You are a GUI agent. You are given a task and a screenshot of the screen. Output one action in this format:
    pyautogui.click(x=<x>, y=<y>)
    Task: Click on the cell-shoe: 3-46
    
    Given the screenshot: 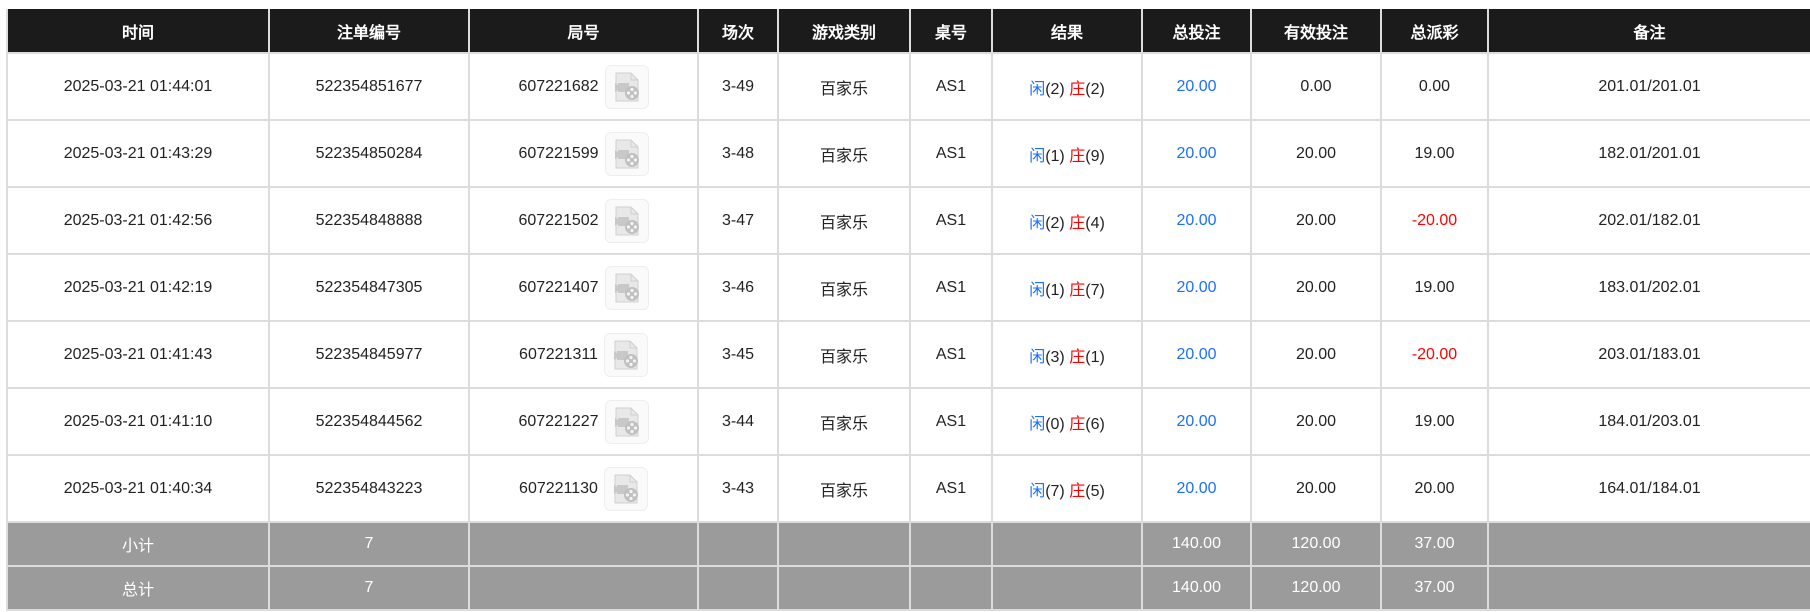 What is the action you would take?
    pyautogui.click(x=738, y=287)
    